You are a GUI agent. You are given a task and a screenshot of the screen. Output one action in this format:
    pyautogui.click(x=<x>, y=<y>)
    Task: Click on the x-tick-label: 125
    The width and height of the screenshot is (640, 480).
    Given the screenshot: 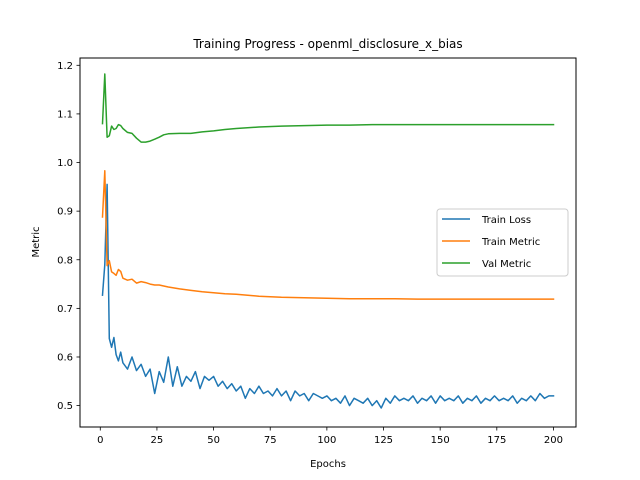 What is the action you would take?
    pyautogui.click(x=383, y=440)
    